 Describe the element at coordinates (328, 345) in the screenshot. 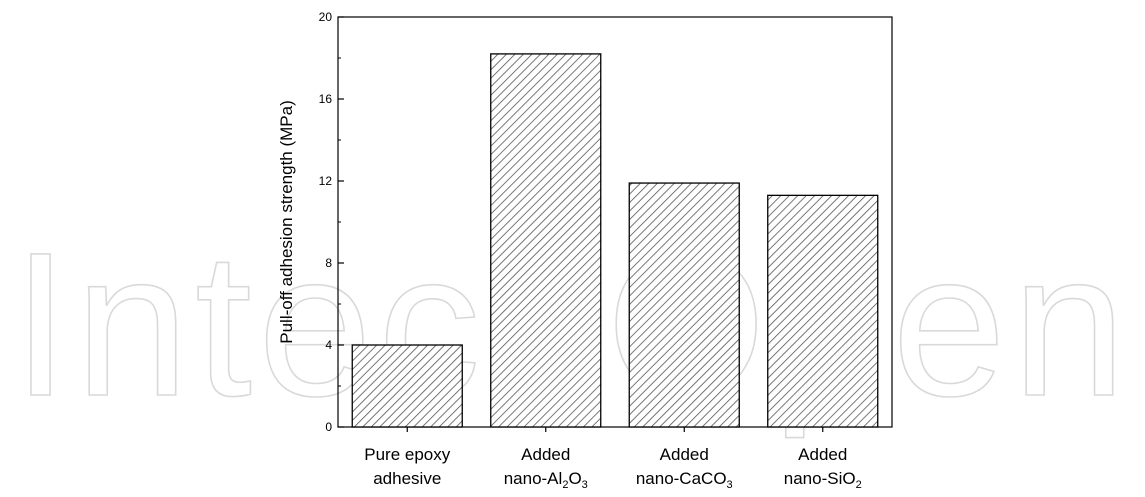

I see `y-tick-label: 4` at that location.